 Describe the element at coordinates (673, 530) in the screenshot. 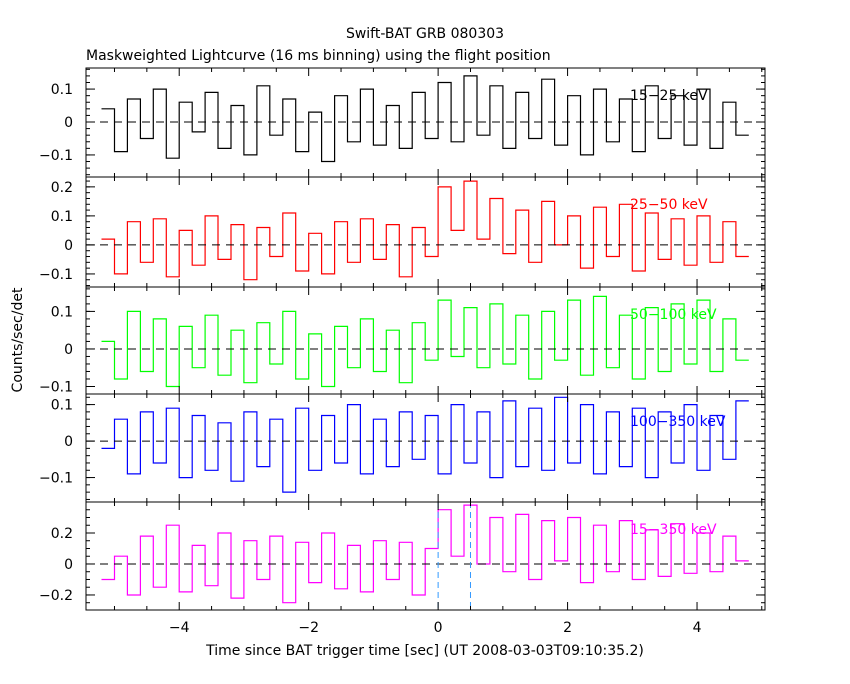

I see `band-label: 15−350 keV` at that location.